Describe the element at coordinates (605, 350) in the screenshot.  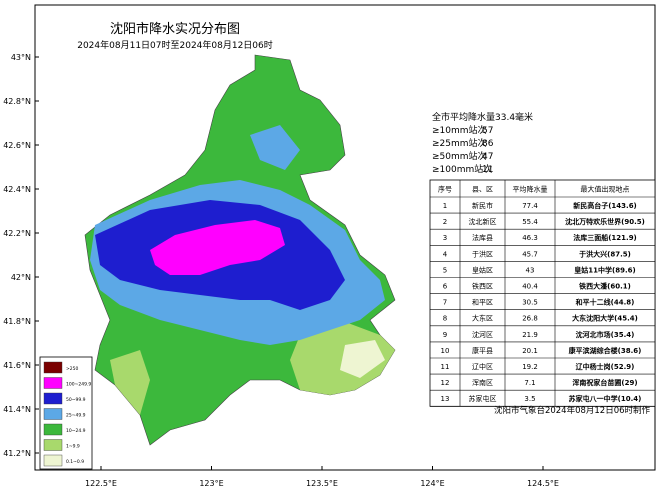
I see `table-cell: 康平滨湖综合楼(38.6)` at that location.